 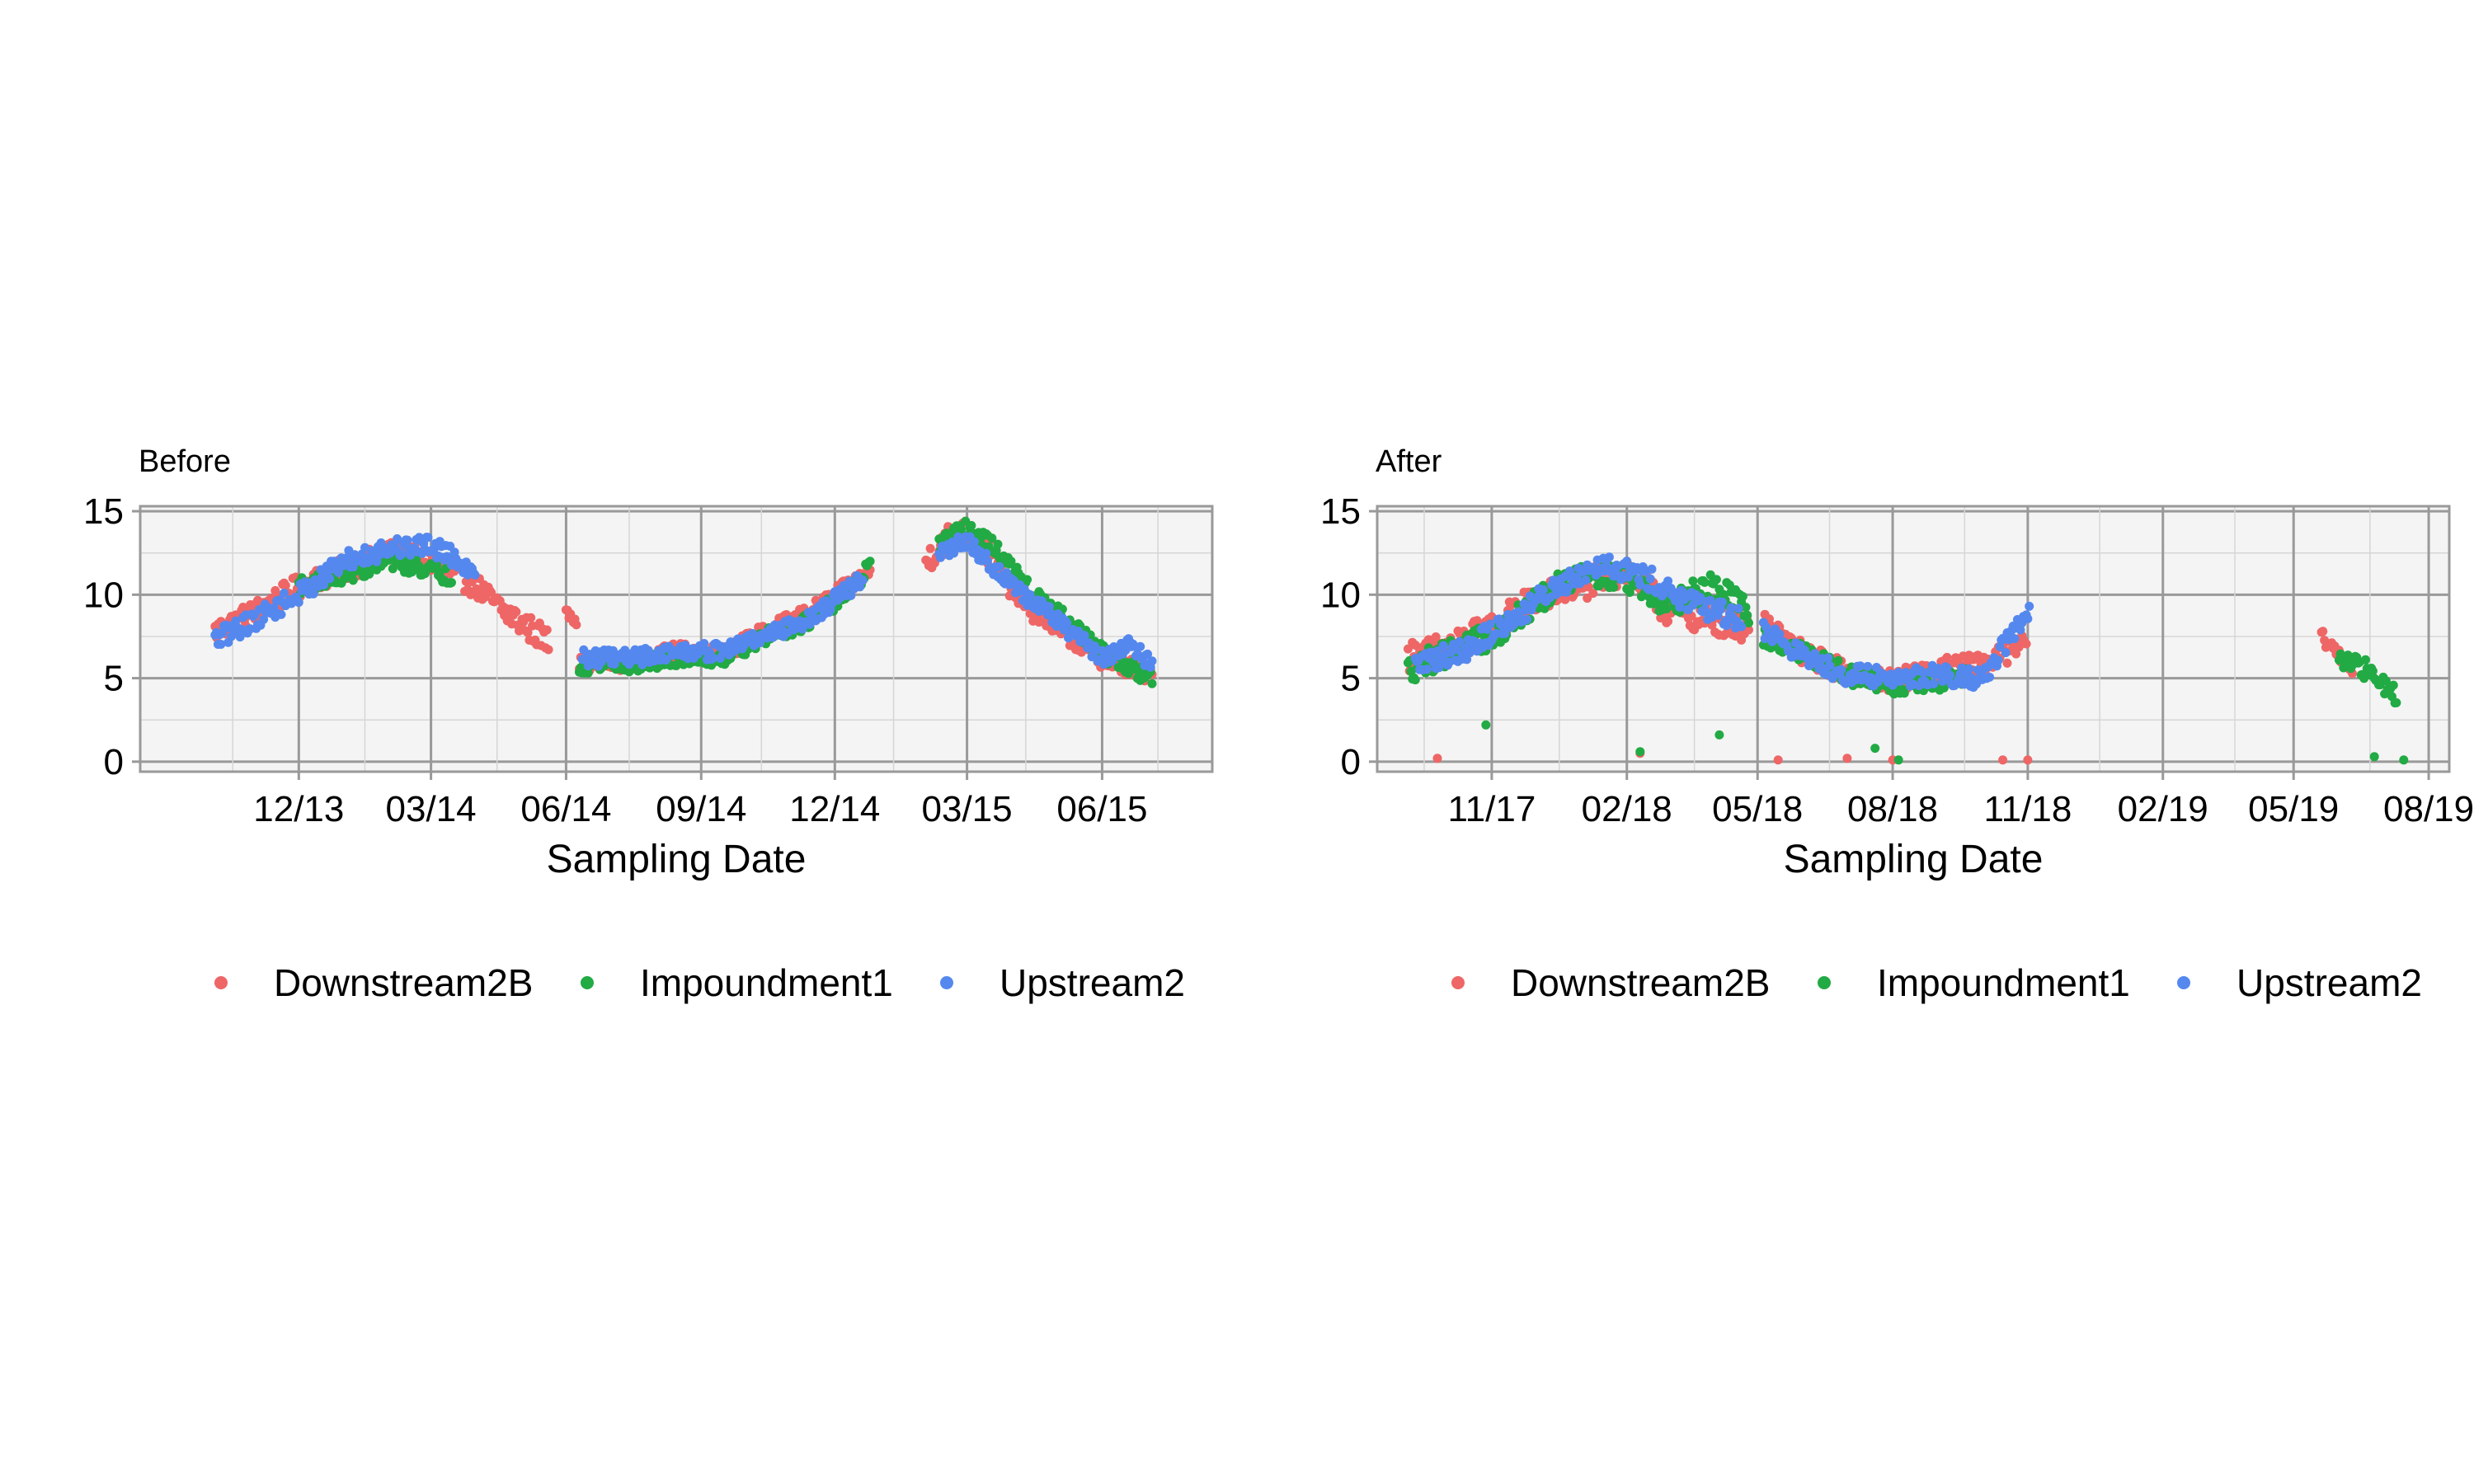 I want to click on y-tick-label: 5, so click(x=1351, y=679).